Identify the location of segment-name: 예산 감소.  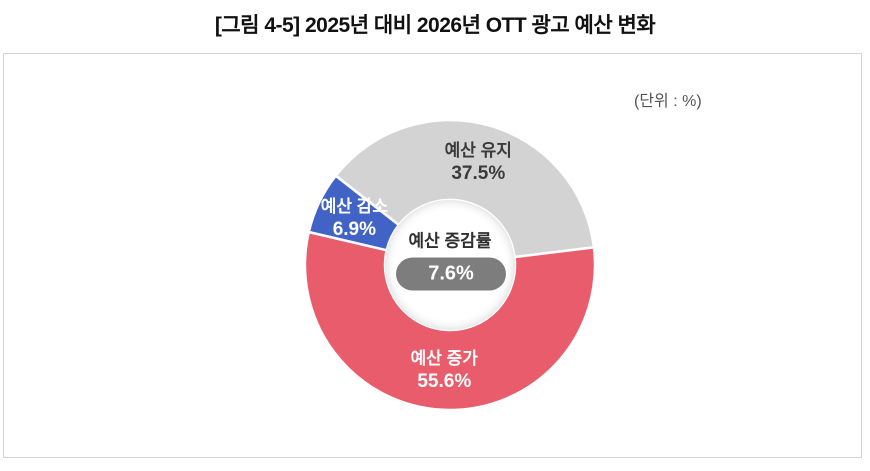
(354, 207).